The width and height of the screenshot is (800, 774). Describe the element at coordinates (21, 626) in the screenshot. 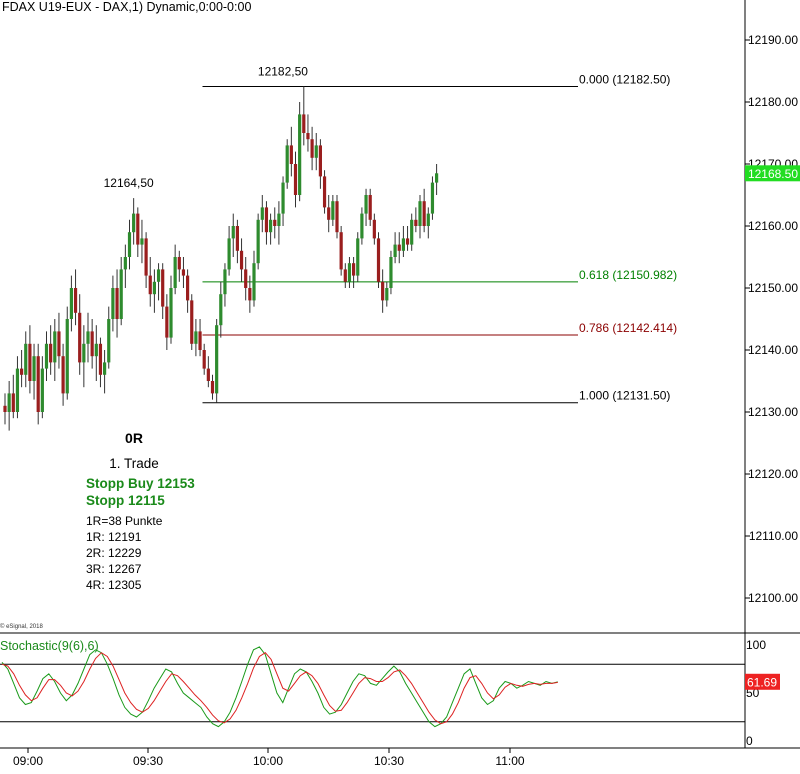

I see `copyright-text: © eSignal, 2018` at that location.